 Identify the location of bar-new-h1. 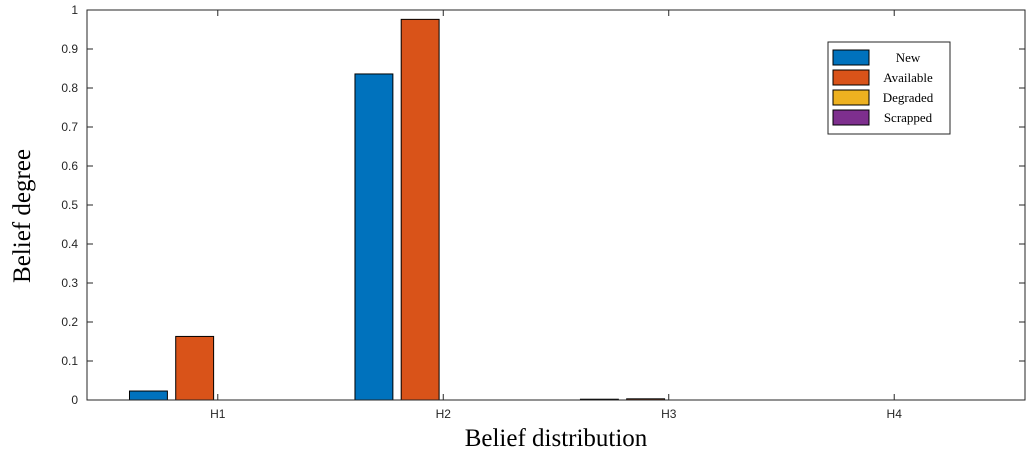
(148, 395).